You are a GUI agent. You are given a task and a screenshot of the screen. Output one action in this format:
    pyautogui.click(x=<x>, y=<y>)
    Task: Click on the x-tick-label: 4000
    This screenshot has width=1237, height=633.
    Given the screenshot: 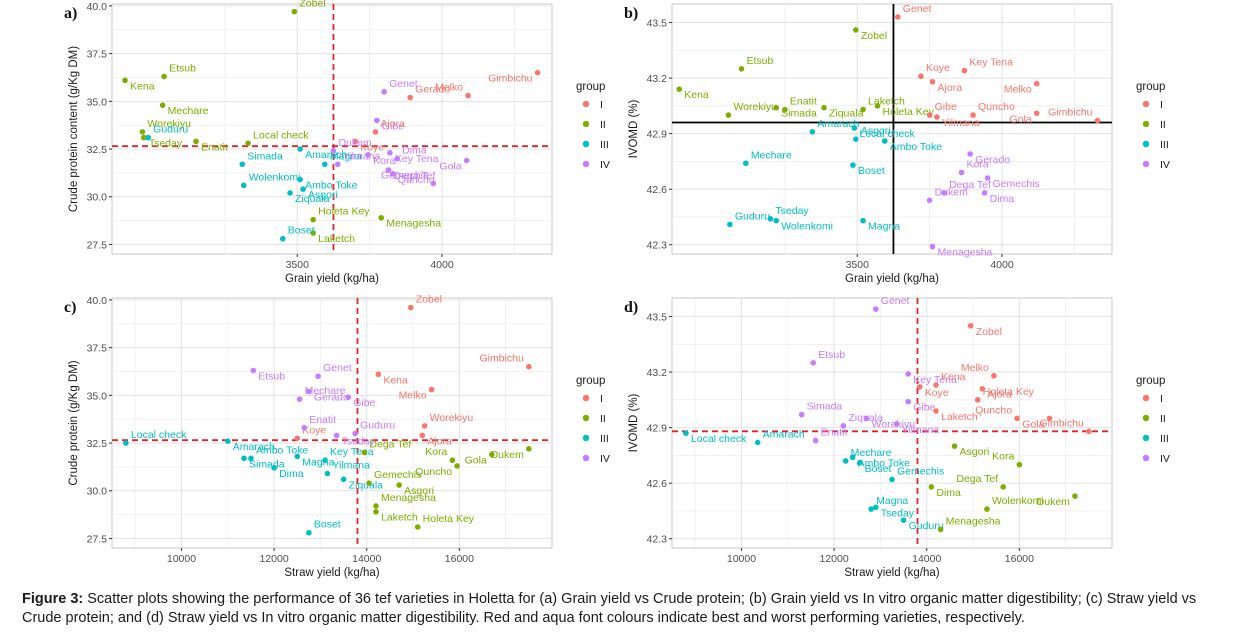 What is the action you would take?
    pyautogui.click(x=1002, y=265)
    